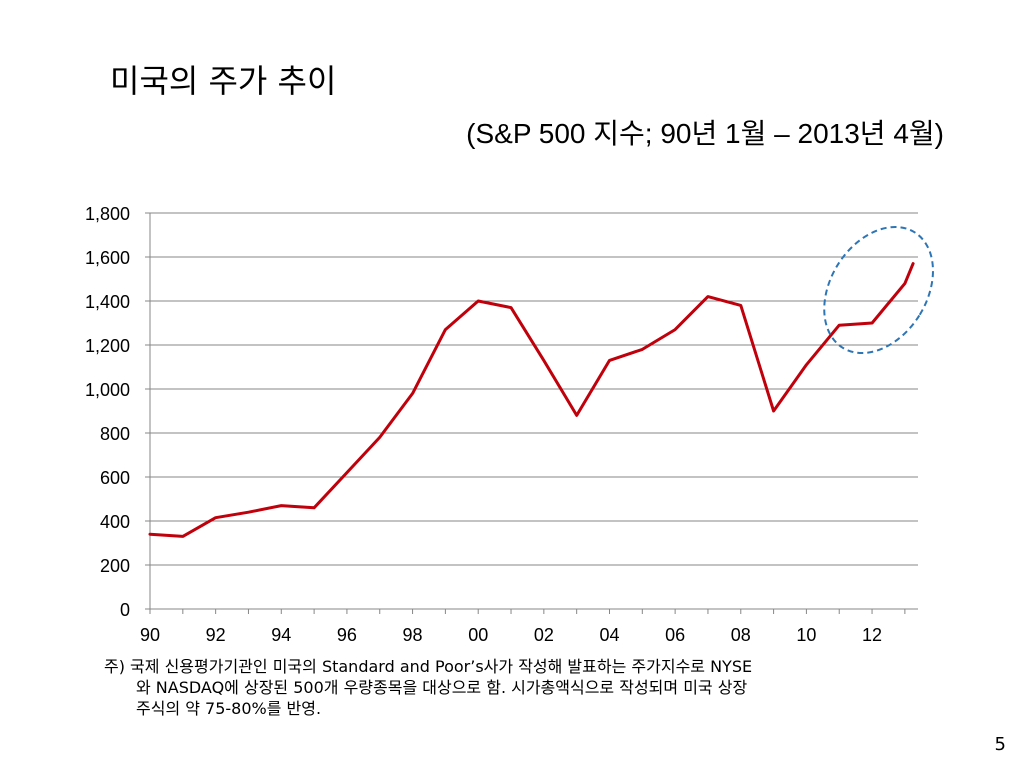 The width and height of the screenshot is (1024, 768). What do you see at coordinates (107, 214) in the screenshot?
I see `y-tick-label: 1,800` at bounding box center [107, 214].